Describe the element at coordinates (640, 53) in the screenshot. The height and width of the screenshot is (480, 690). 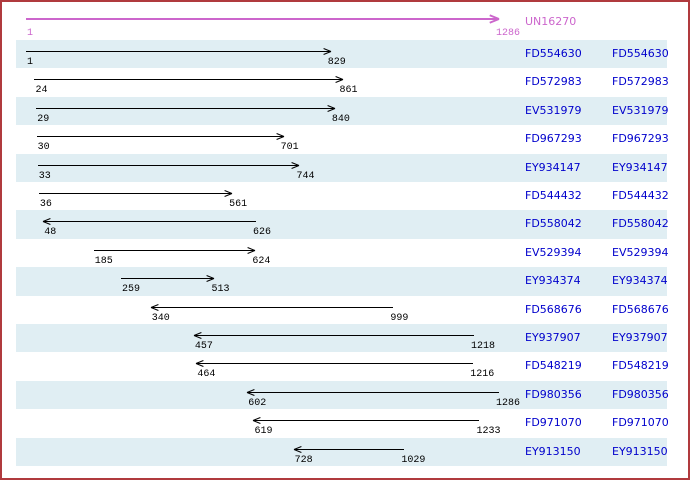
I see `accession-link-secondary: FD554630` at that location.